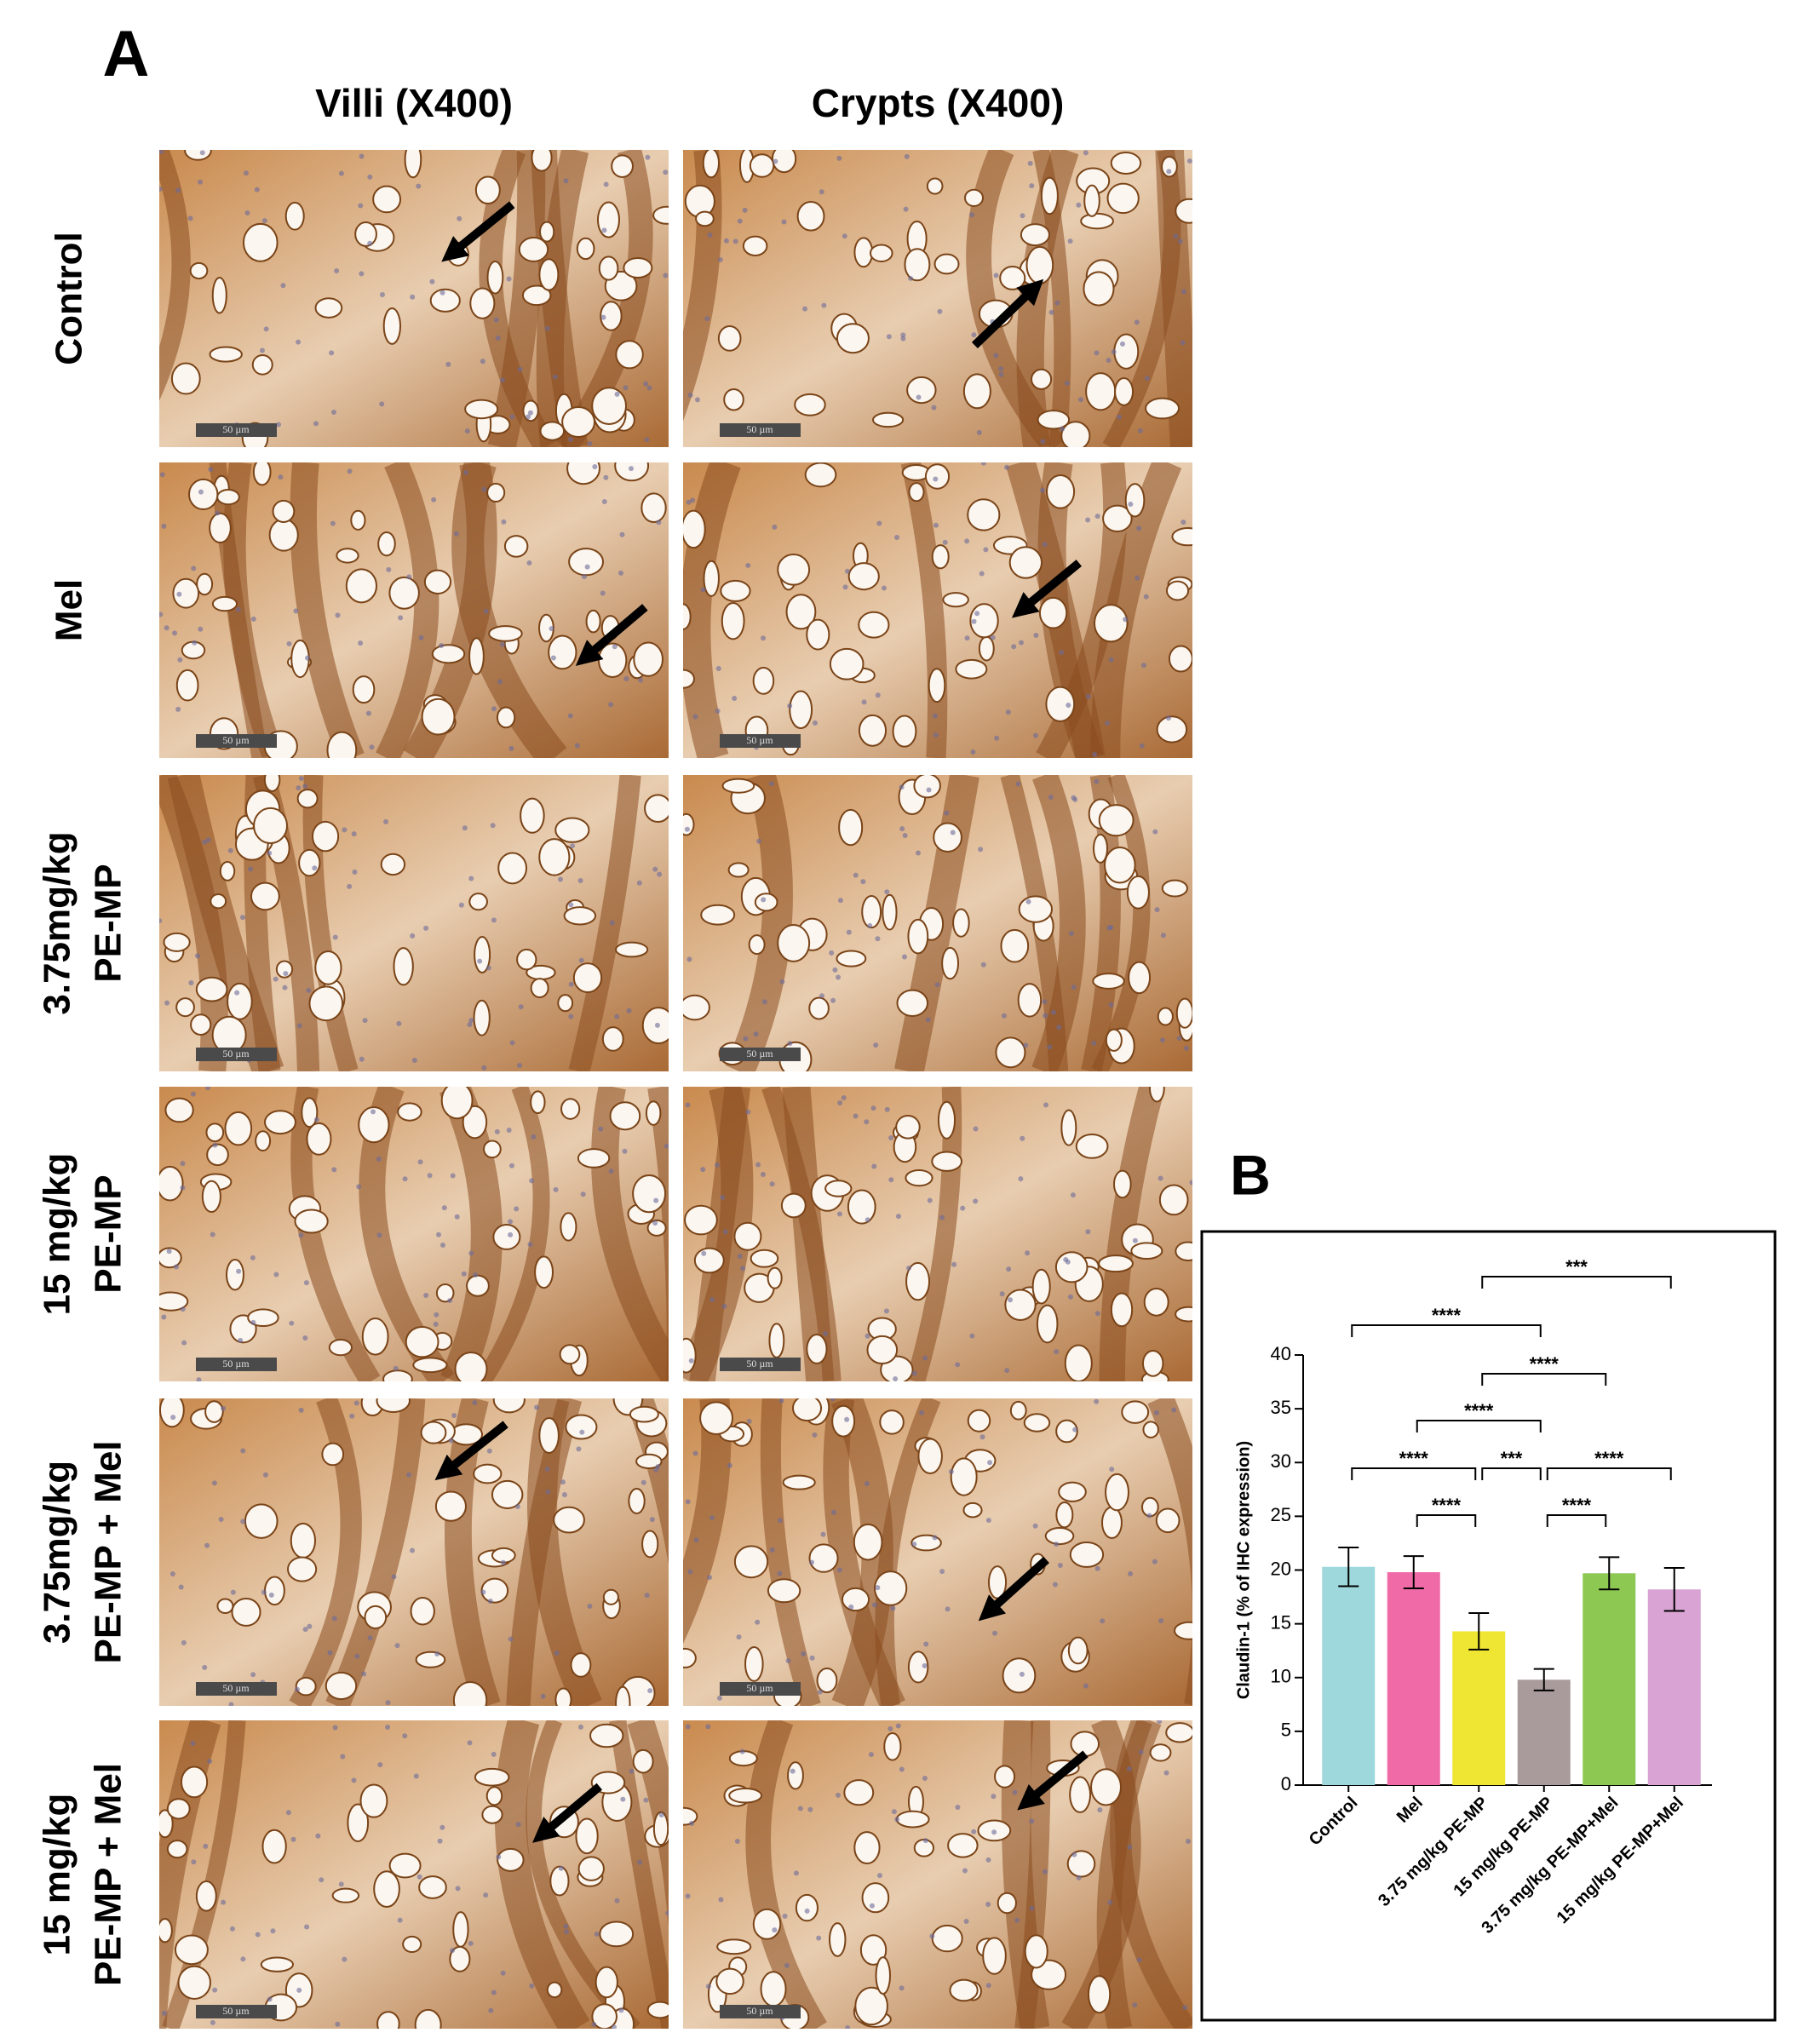 This screenshot has width=1798, height=2044. Describe the element at coordinates (1576, 1267) in the screenshot. I see `significance-label: ***` at that location.